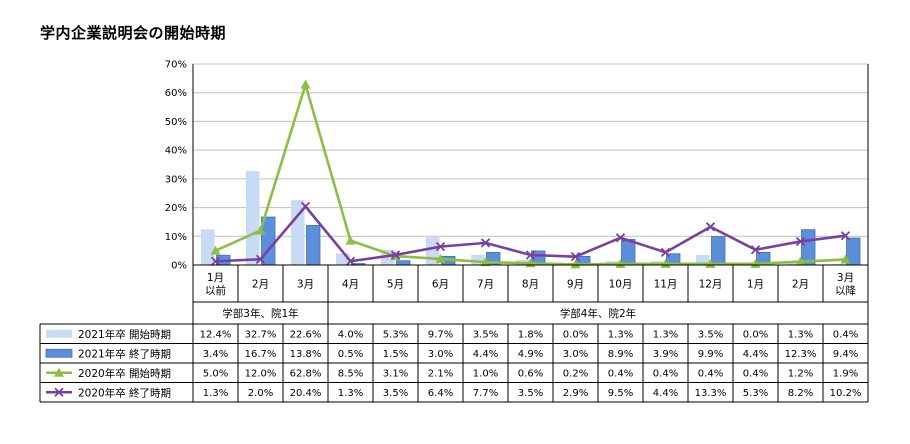 Image resolution: width=910 pixels, height=444 pixels. I want to click on data-label: 1.0%, so click(485, 373).